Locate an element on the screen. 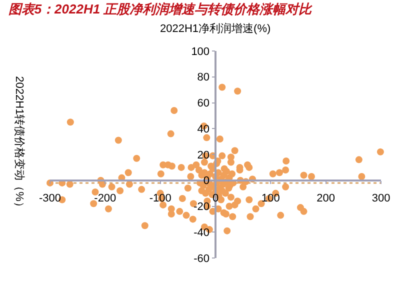 This screenshot has height=295, width=417. y-tick-label: 100 is located at coordinates (200, 52).